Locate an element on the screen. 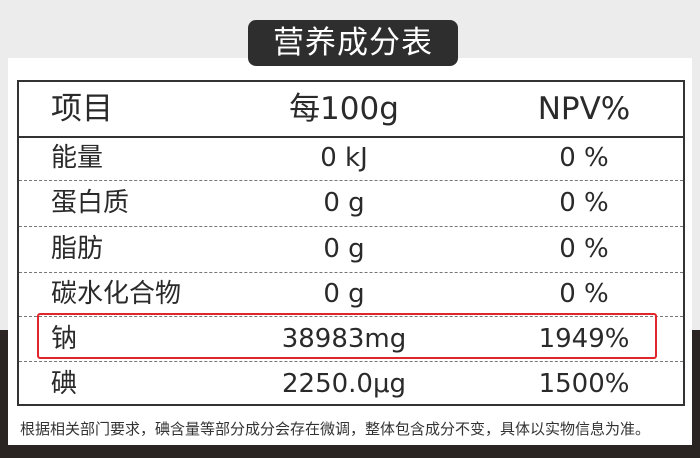 The width and height of the screenshot is (700, 458). highlight-box is located at coordinates (347, 336).